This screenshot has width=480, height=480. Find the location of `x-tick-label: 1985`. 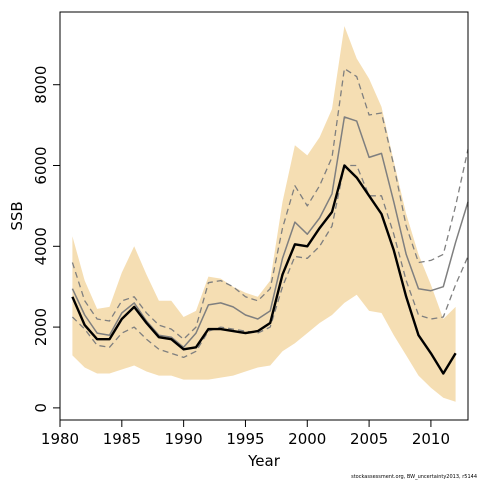

x-tick-label: 1985 is located at coordinates (122, 439).